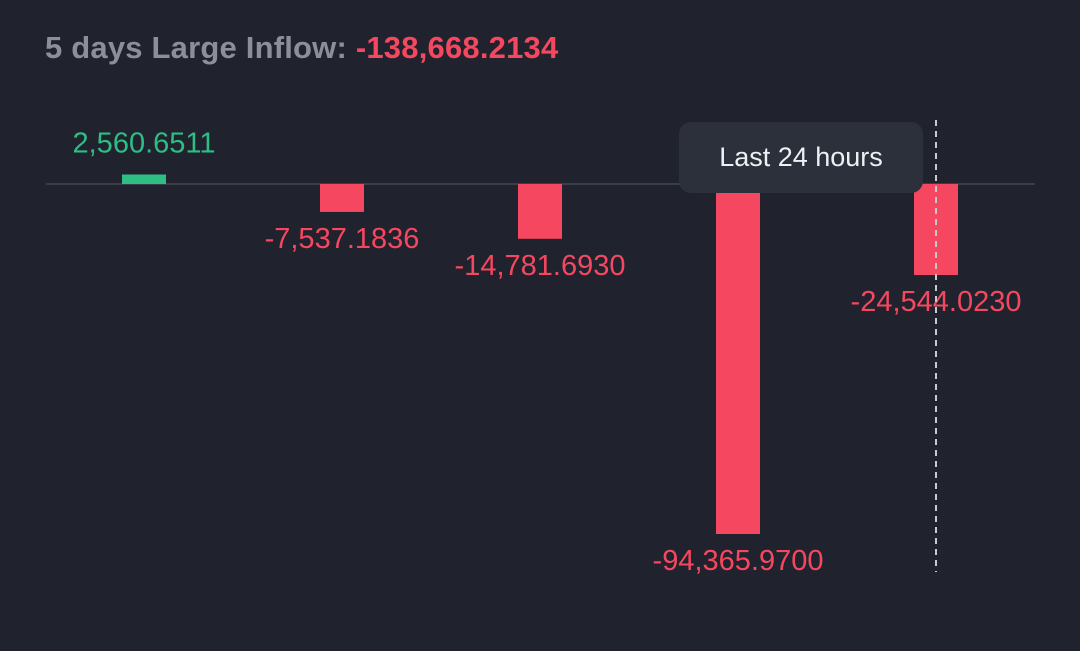 This screenshot has height=651, width=1080. Describe the element at coordinates (738, 561) in the screenshot. I see `bar-value-label-4: -94,365.9700` at that location.